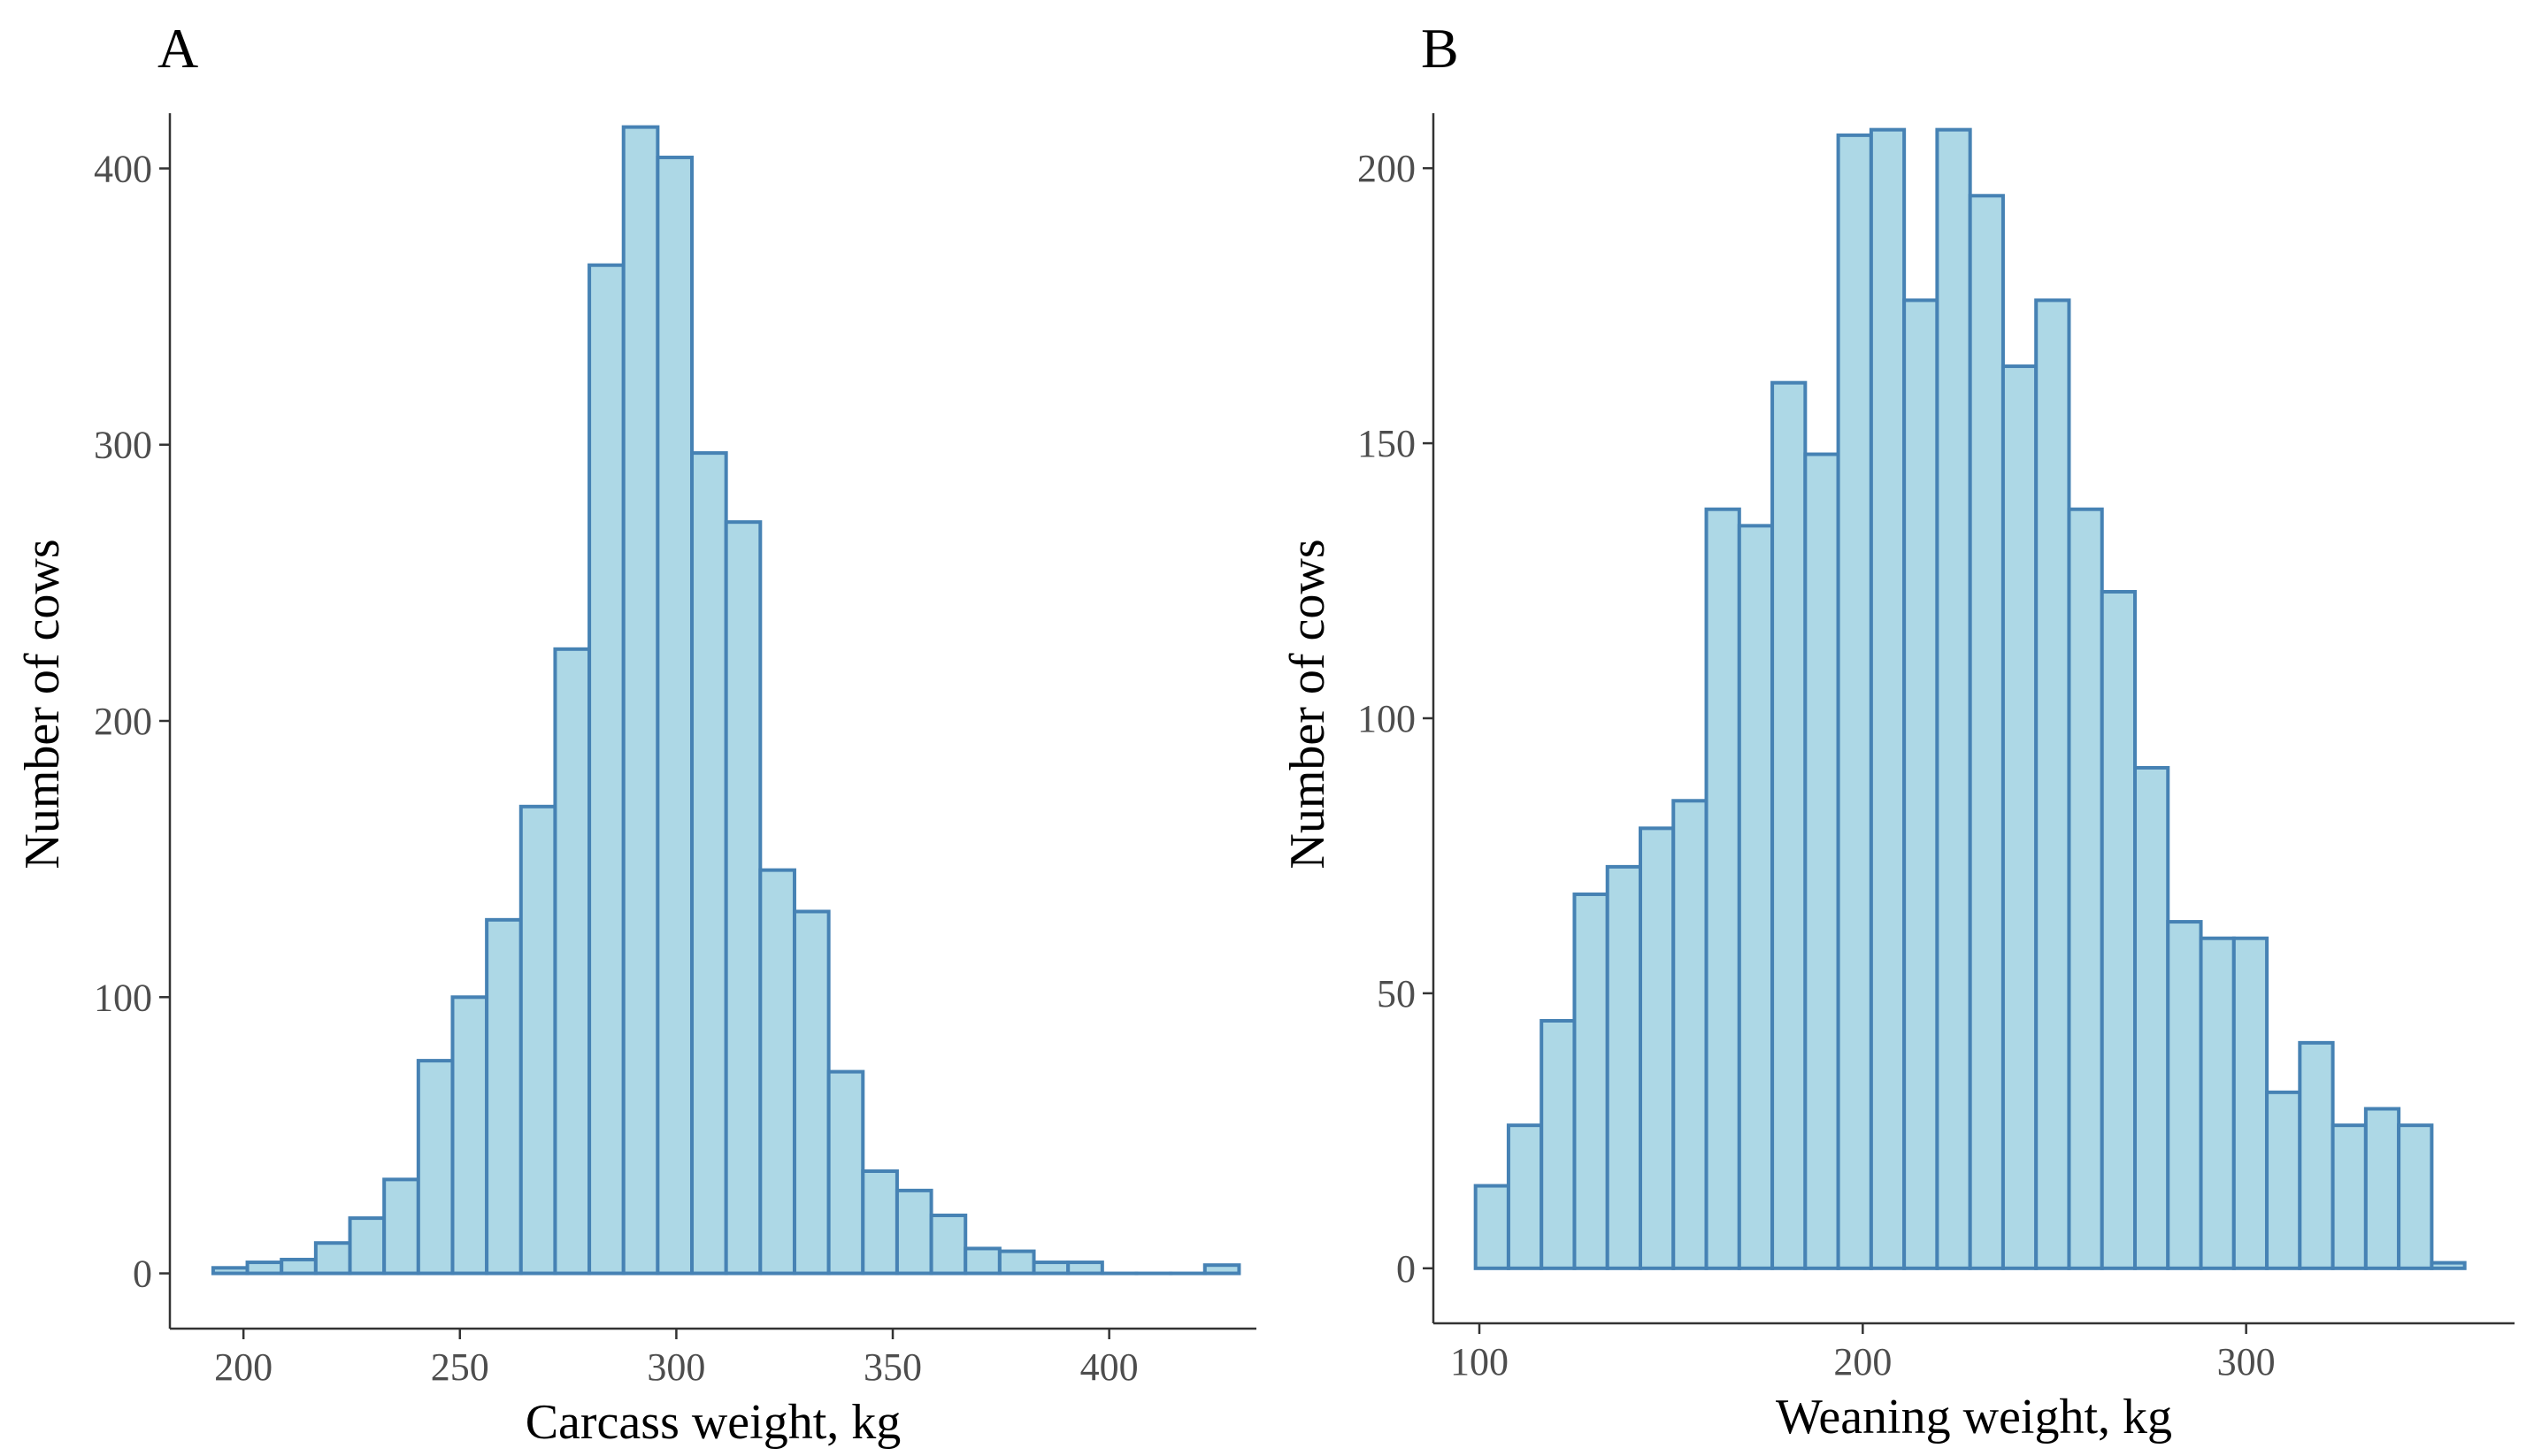  What do you see at coordinates (1440, 48) in the screenshot?
I see `panel-b-label: B` at bounding box center [1440, 48].